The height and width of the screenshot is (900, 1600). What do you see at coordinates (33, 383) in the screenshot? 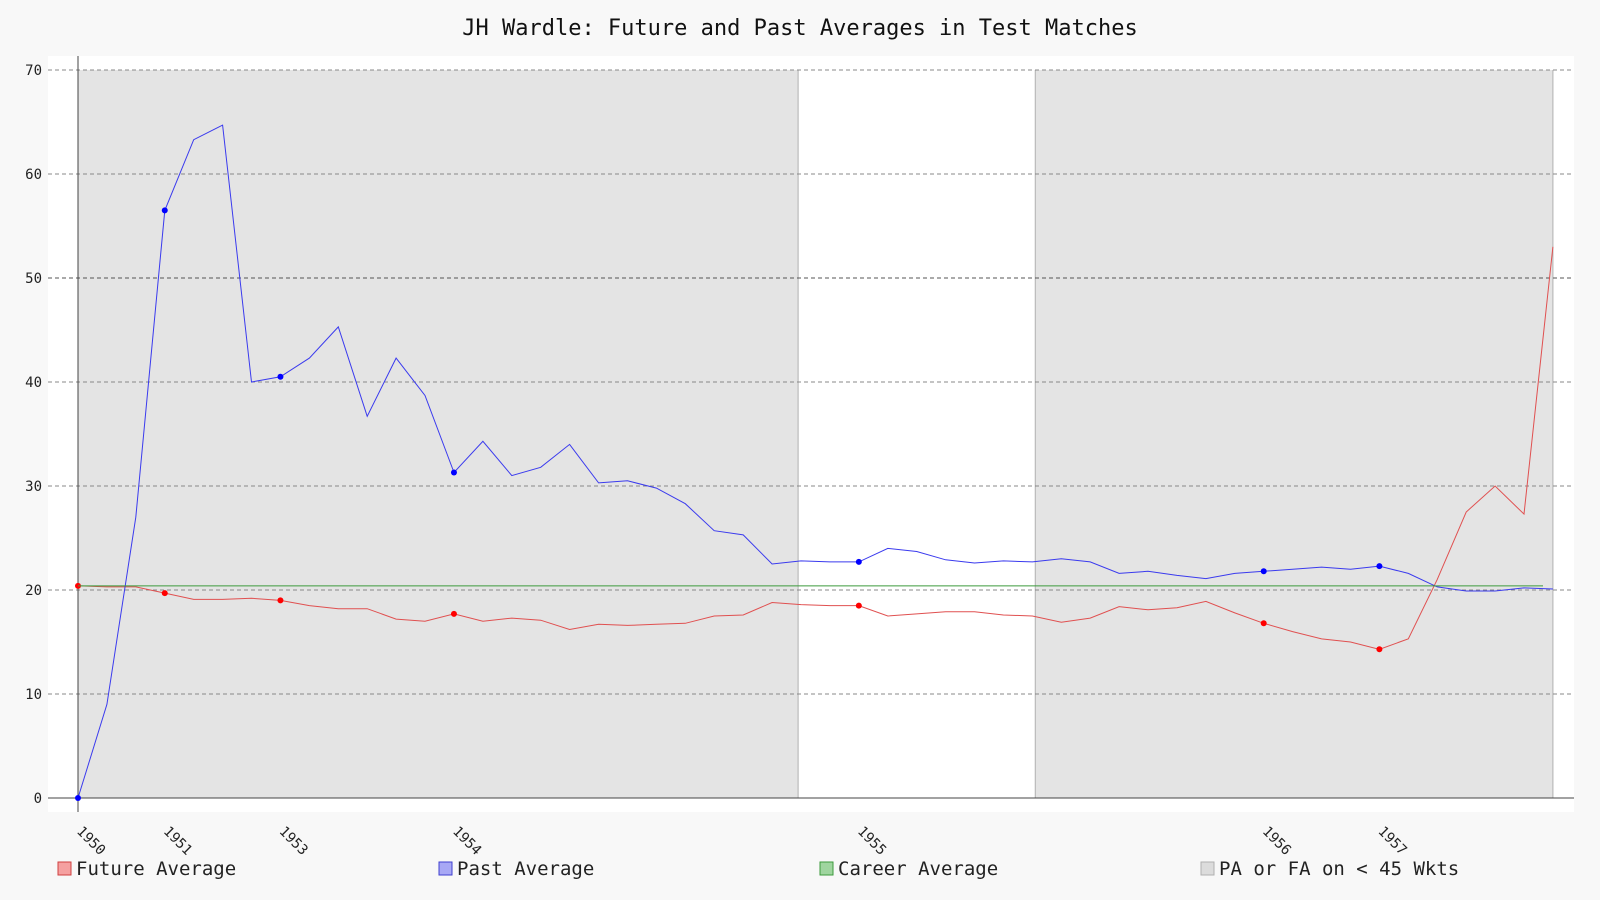
I see `y-tick-label: 40` at bounding box center [33, 383].